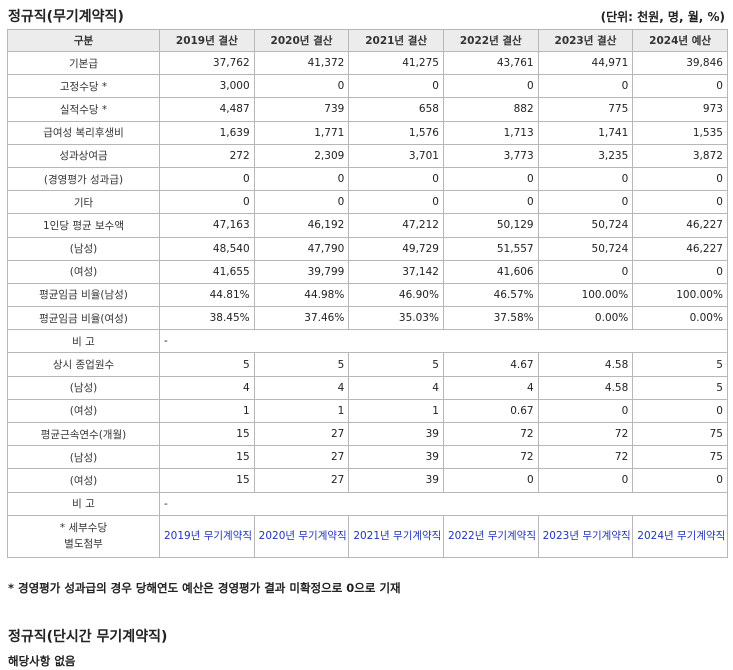 The height and width of the screenshot is (670, 733). Describe the element at coordinates (207, 63) in the screenshot. I see `value-cell: 37,762` at that location.